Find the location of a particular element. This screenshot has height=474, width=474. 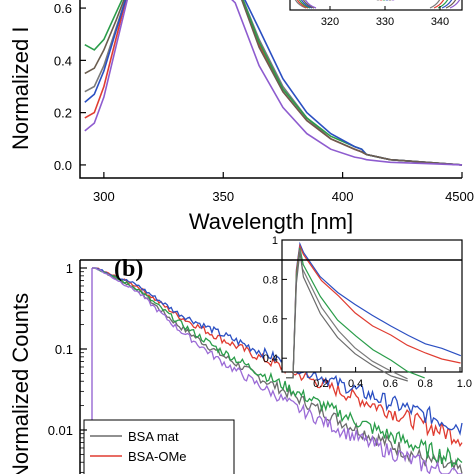

panel-b-label: (b) is located at coordinates (128, 269).